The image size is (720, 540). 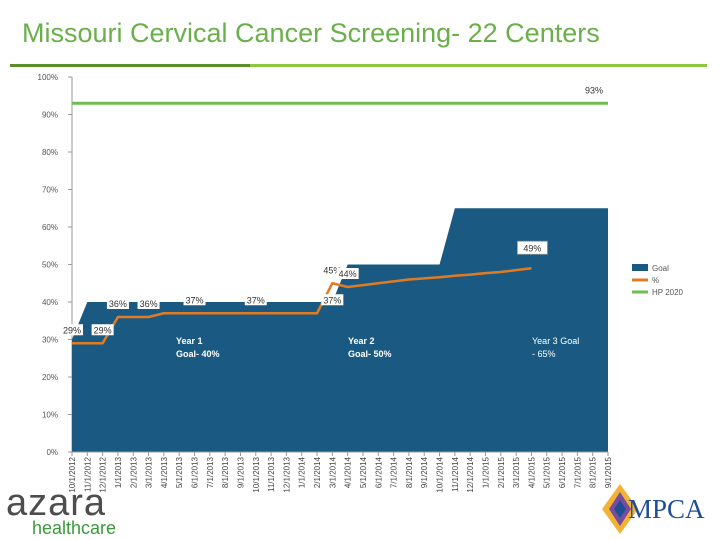 What do you see at coordinates (409, 472) in the screenshot?
I see `x-tick-label: 8/1/2014` at bounding box center [409, 472].